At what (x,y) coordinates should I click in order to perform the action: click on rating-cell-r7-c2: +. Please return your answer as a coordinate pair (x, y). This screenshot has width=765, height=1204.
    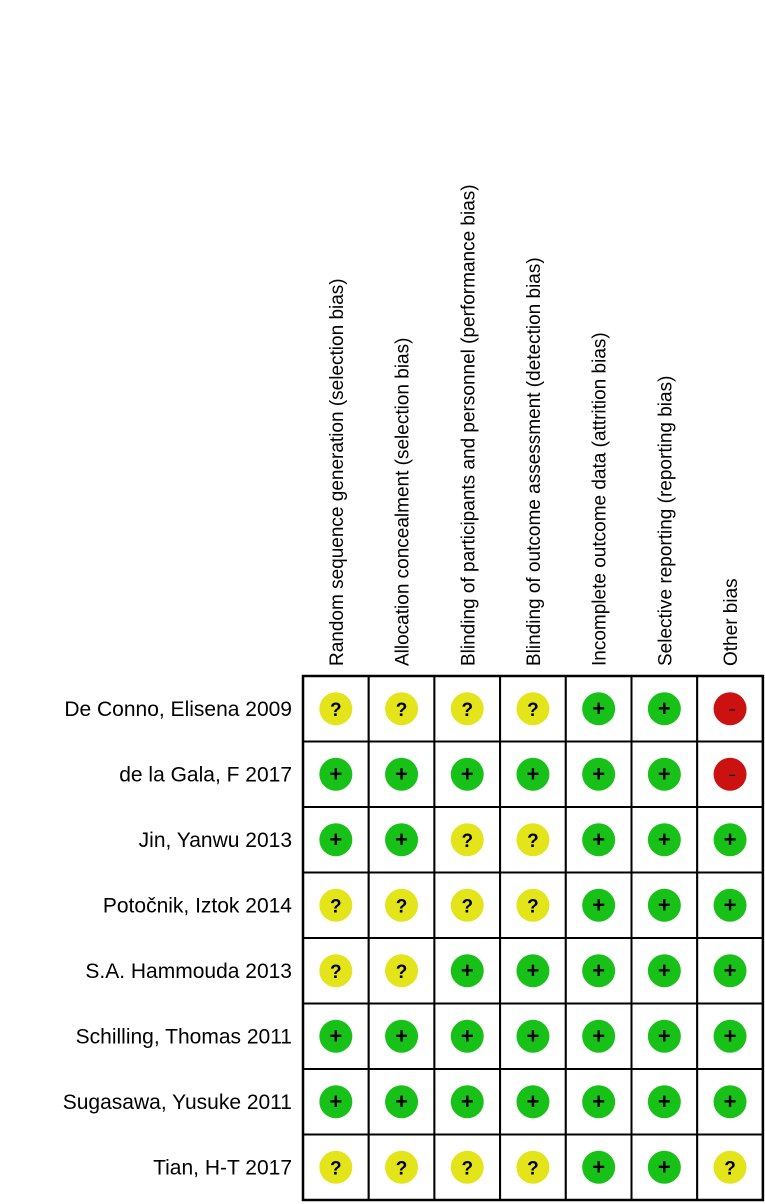
    Looking at the image, I should click on (401, 1102).